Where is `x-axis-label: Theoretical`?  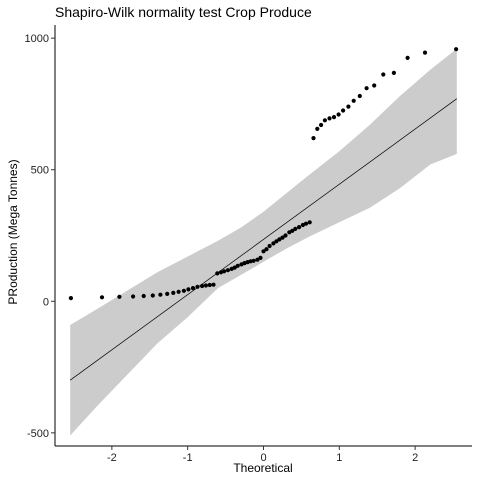 x-axis-label: Theoretical is located at coordinates (262, 468).